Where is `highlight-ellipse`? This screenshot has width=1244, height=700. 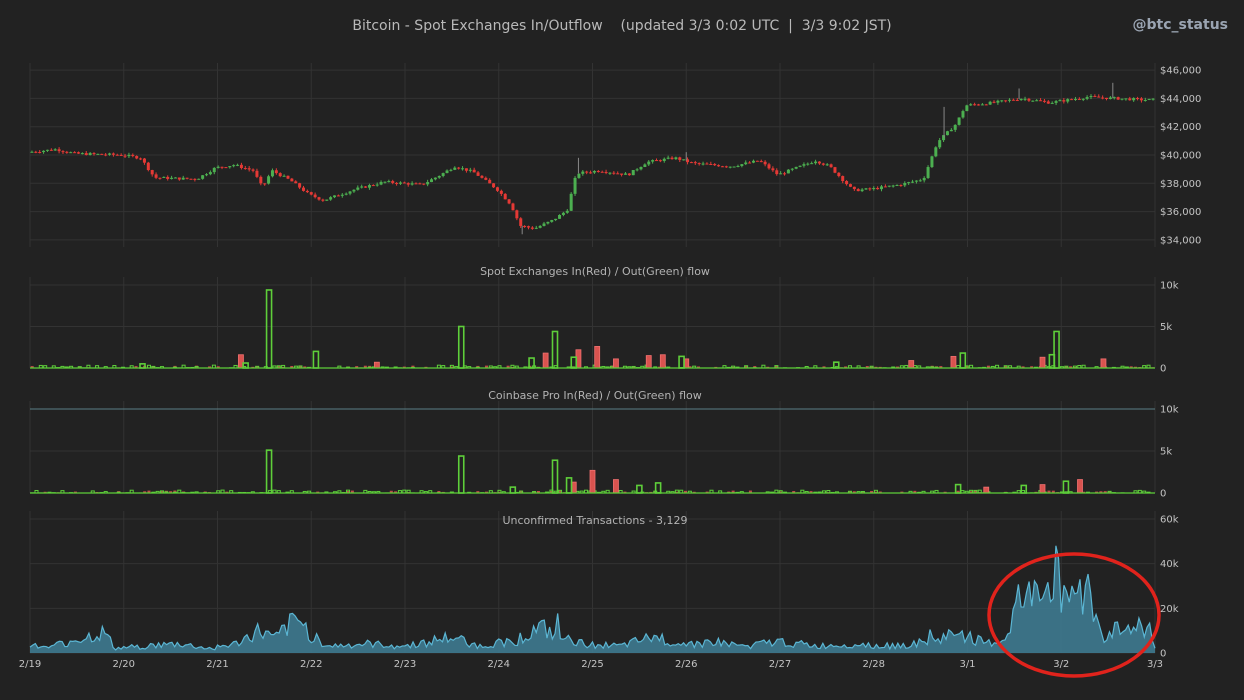 highlight-ellipse is located at coordinates (1074, 615).